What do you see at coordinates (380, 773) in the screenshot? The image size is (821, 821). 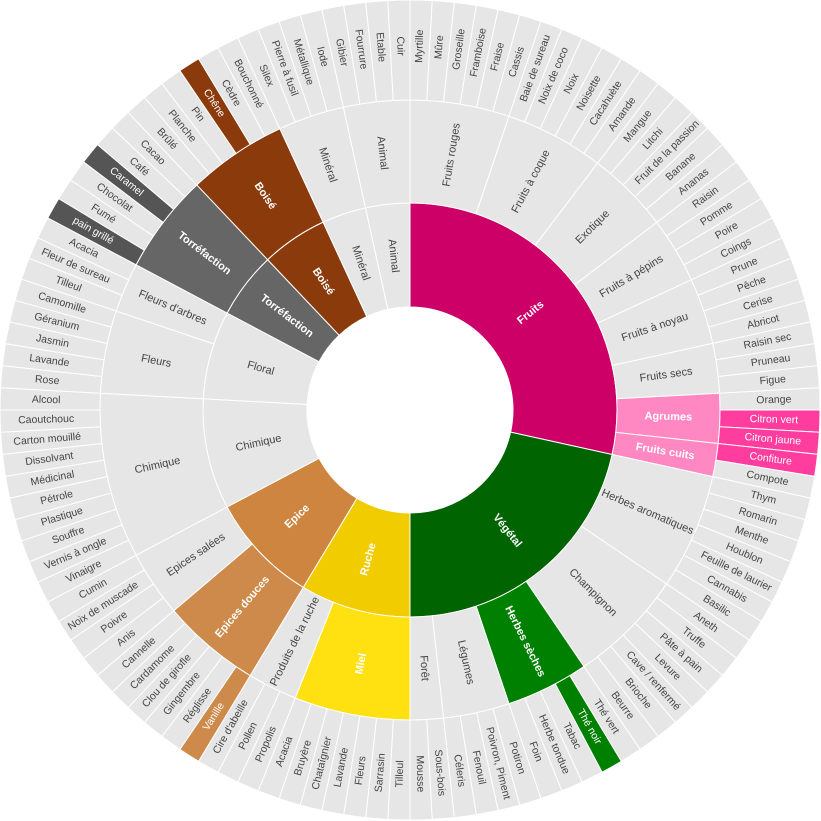 I see `aroma-sarrasin-label: Sarrasin` at bounding box center [380, 773].